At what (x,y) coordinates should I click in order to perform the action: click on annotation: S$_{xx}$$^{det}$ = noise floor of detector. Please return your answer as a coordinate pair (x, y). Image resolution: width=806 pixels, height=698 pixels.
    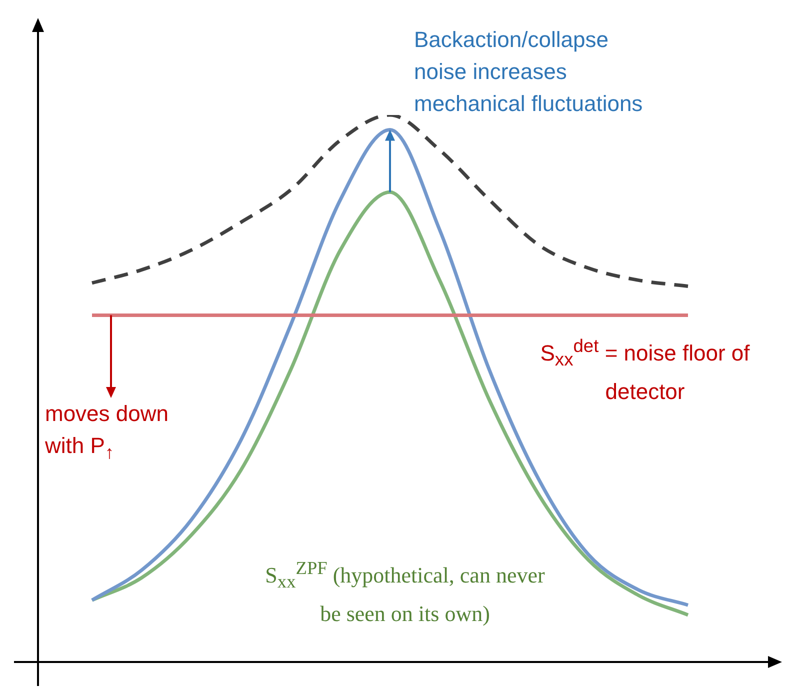
    Looking at the image, I should click on (645, 370).